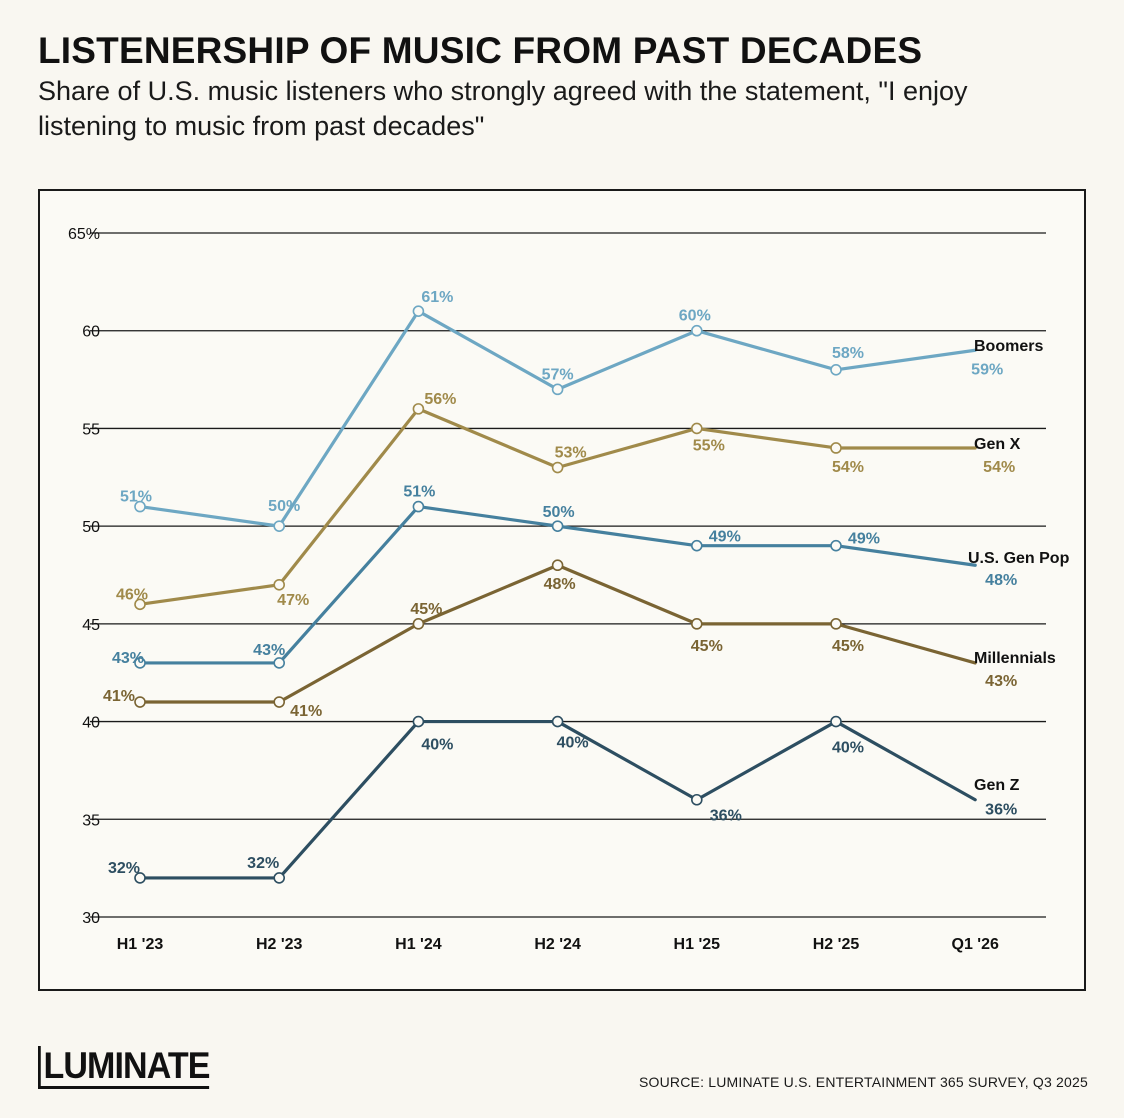 The width and height of the screenshot is (1124, 1118). I want to click on data-label: 59%, so click(987, 369).